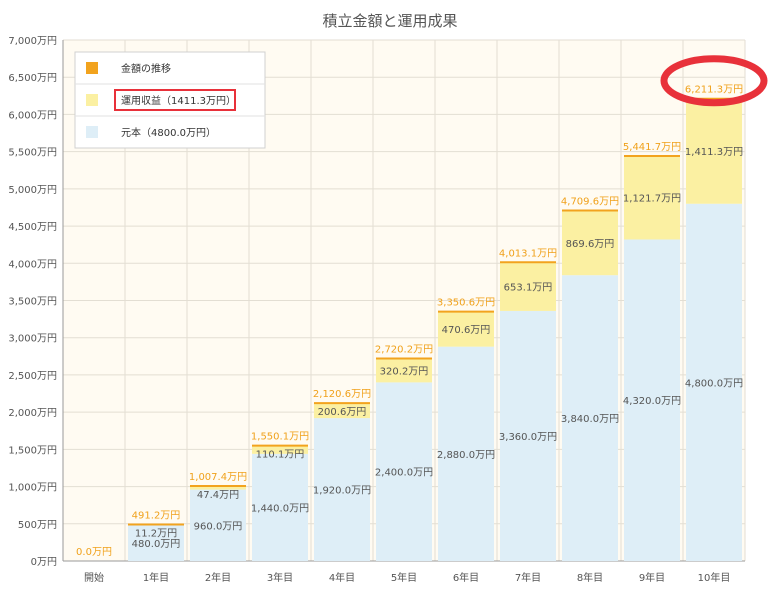  Describe the element at coordinates (146, 68) in the screenshot. I see `legend-item-total: 金額の推移` at that location.